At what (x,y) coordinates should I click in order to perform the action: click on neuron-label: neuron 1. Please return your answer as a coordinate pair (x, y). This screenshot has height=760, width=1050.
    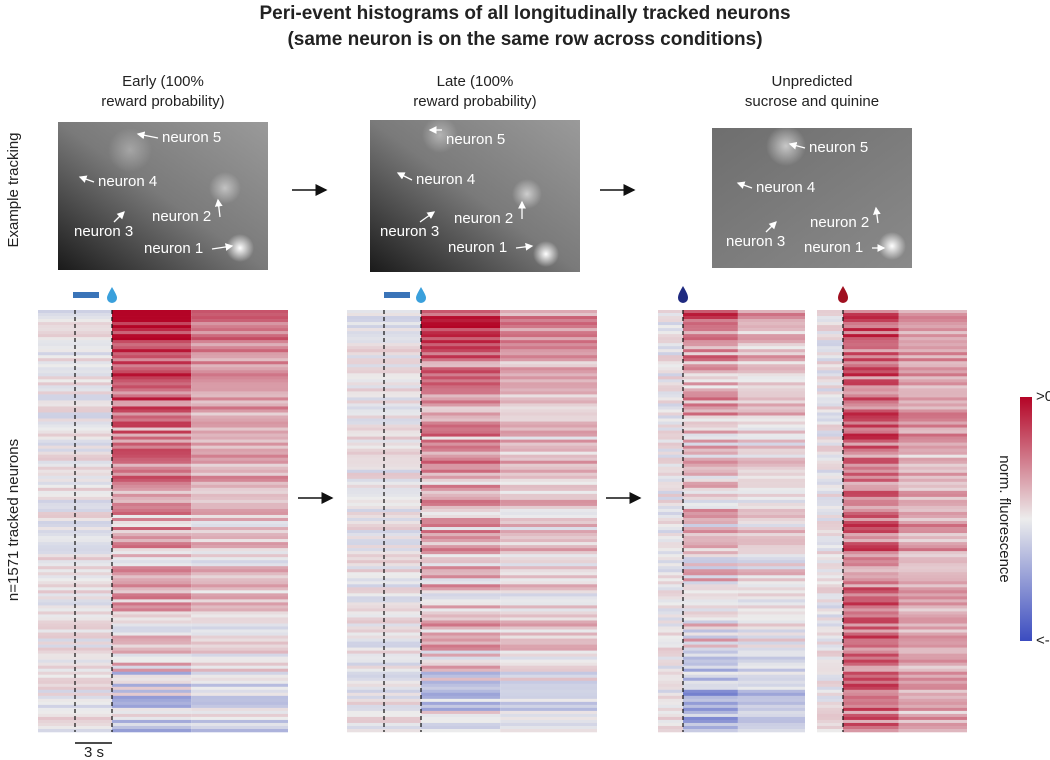
    Looking at the image, I should click on (173, 248).